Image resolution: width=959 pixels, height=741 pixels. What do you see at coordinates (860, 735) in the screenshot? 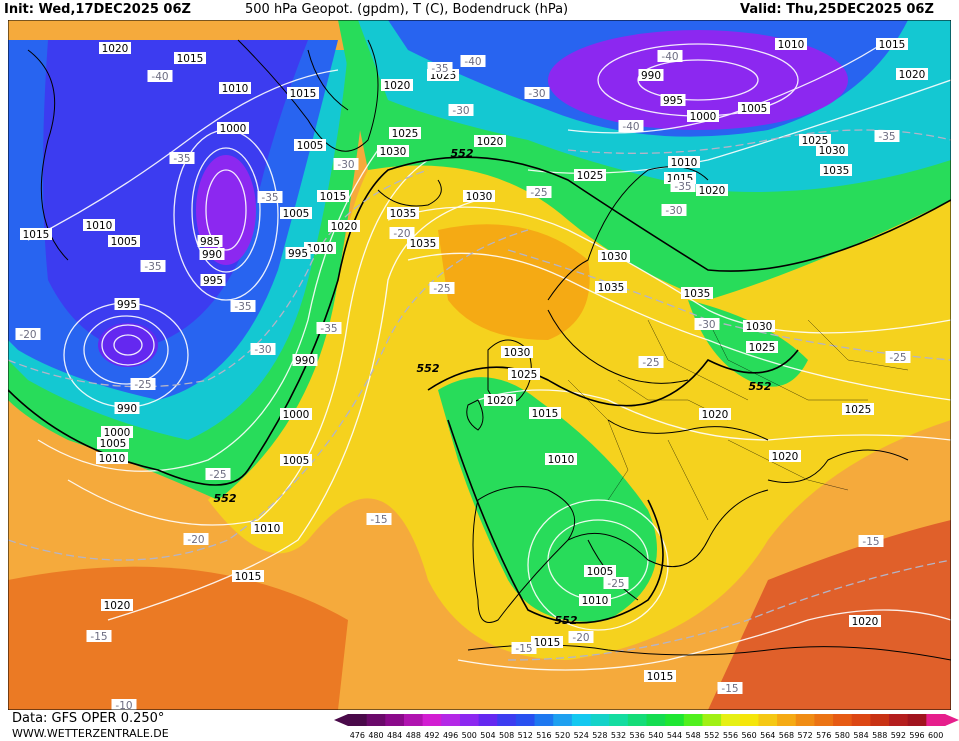
I see `colorbar-tick-label: 584` at bounding box center [860, 735].